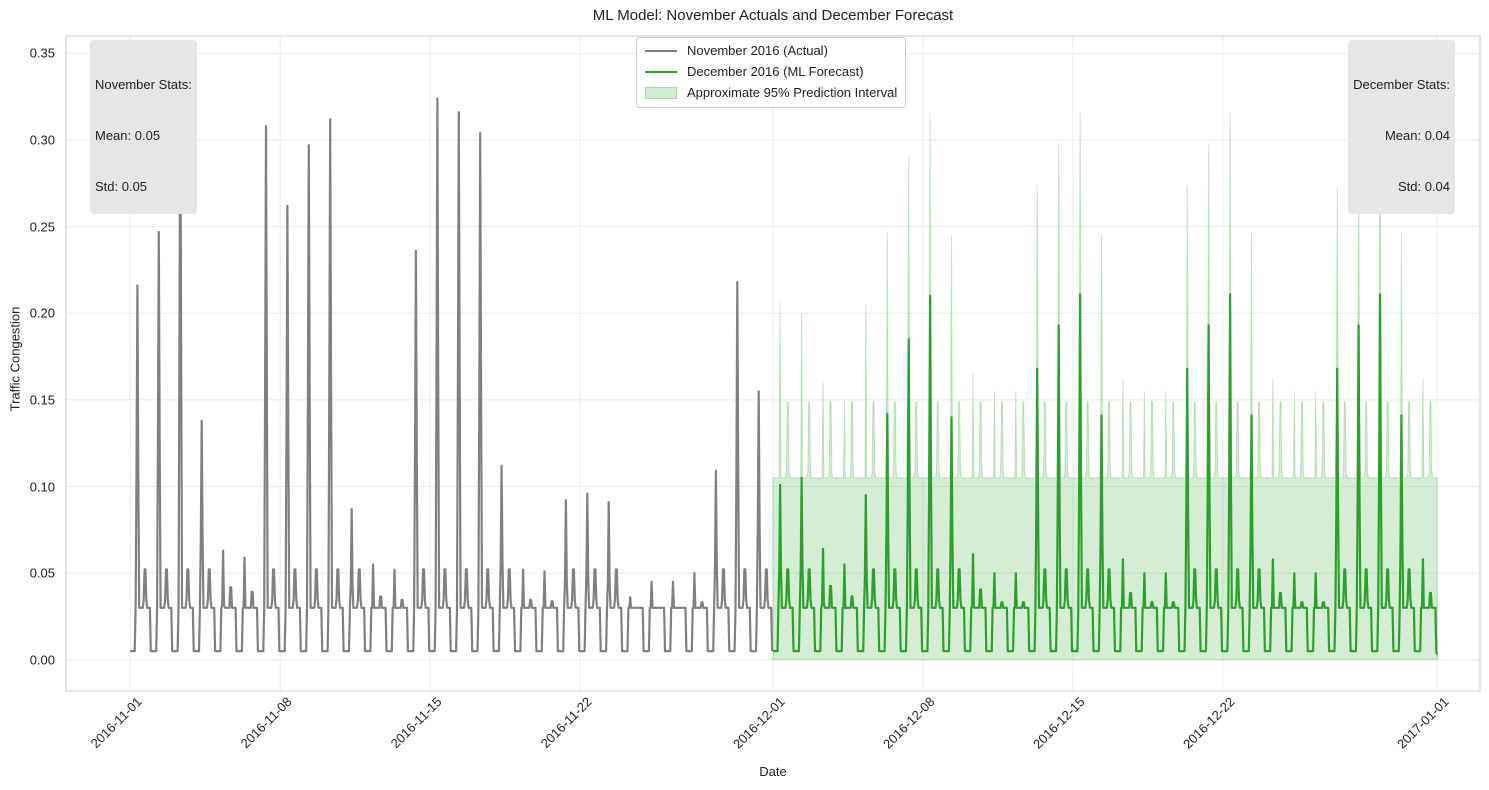 The image size is (1489, 790). I want to click on november-stats-box: November Stats: Mean: 0.05 Std: 0.05, so click(143, 127).